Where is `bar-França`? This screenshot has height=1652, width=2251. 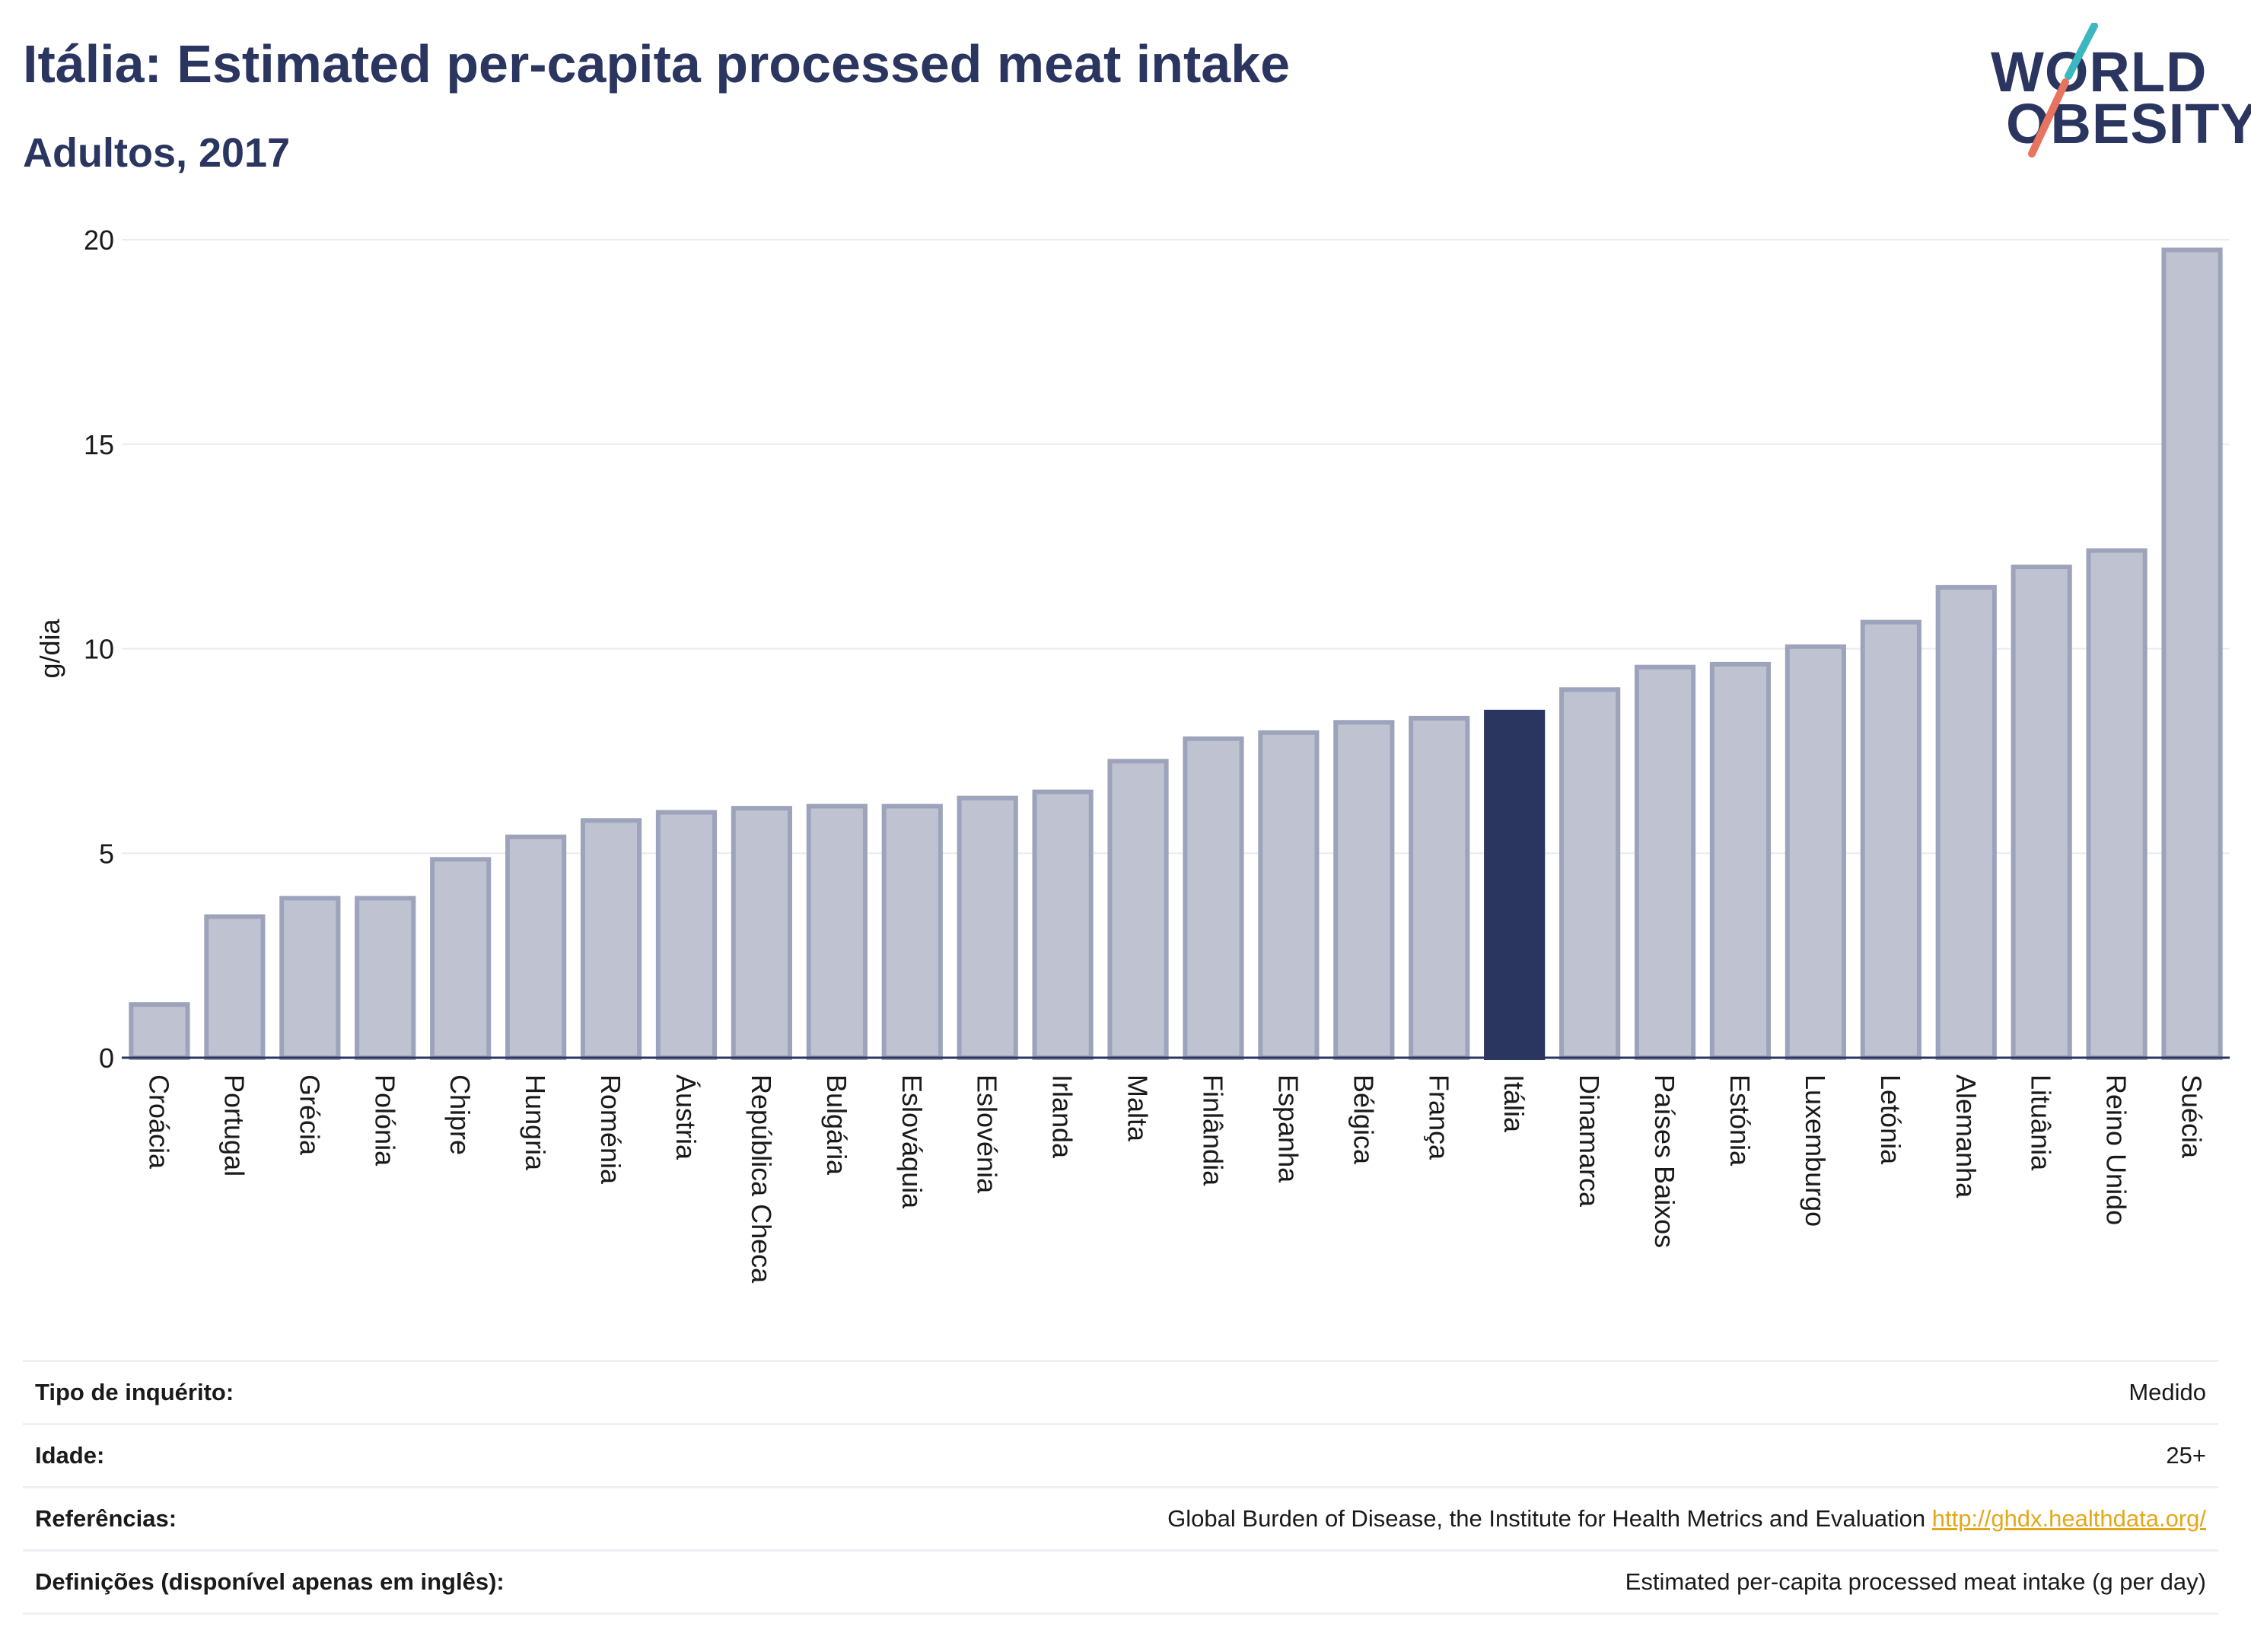
bar-França is located at coordinates (1439, 887).